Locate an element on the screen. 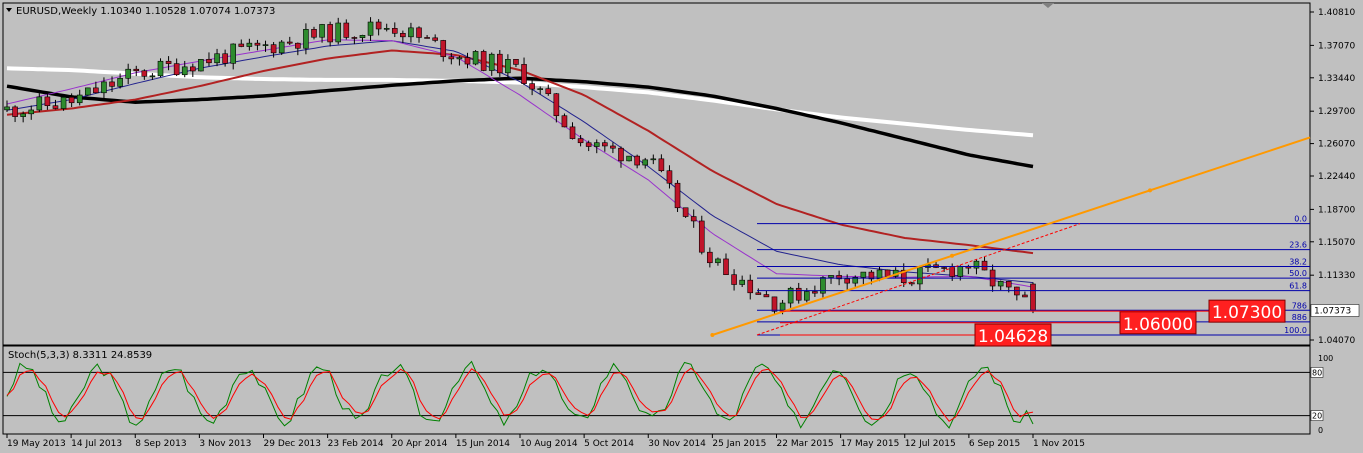 The image size is (1363, 453). x-tick-label: 3 Nov 2013 is located at coordinates (225, 444).